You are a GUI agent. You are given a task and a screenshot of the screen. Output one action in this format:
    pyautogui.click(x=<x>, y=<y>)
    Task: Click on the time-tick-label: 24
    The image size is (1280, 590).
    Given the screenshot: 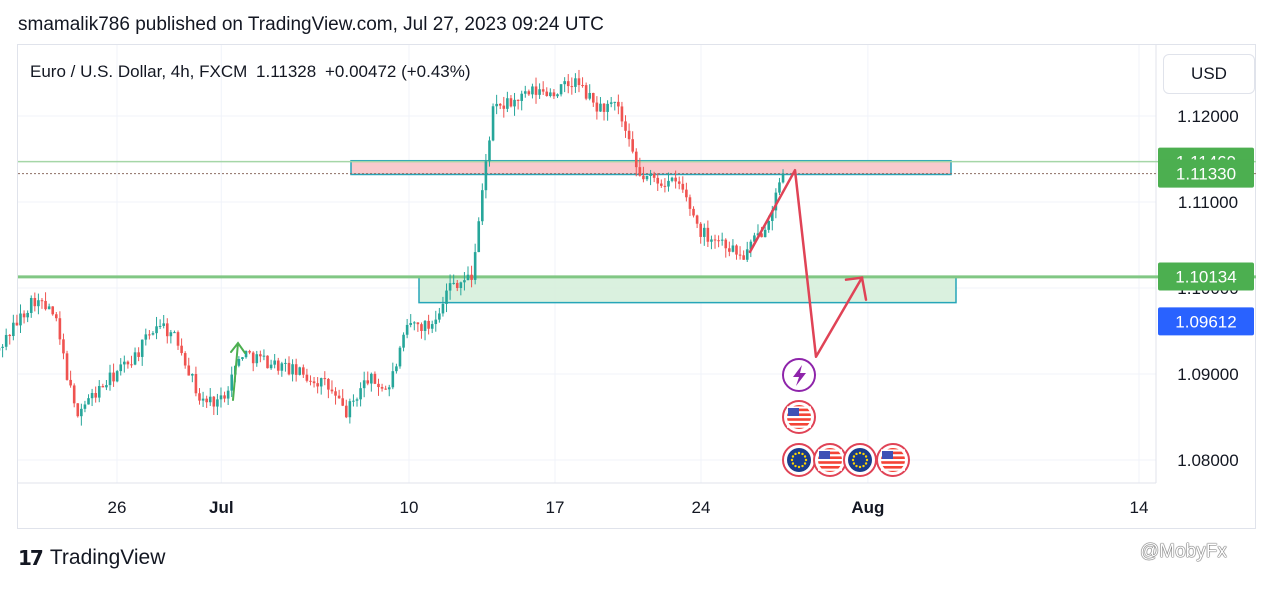 What is the action you would take?
    pyautogui.click(x=701, y=507)
    